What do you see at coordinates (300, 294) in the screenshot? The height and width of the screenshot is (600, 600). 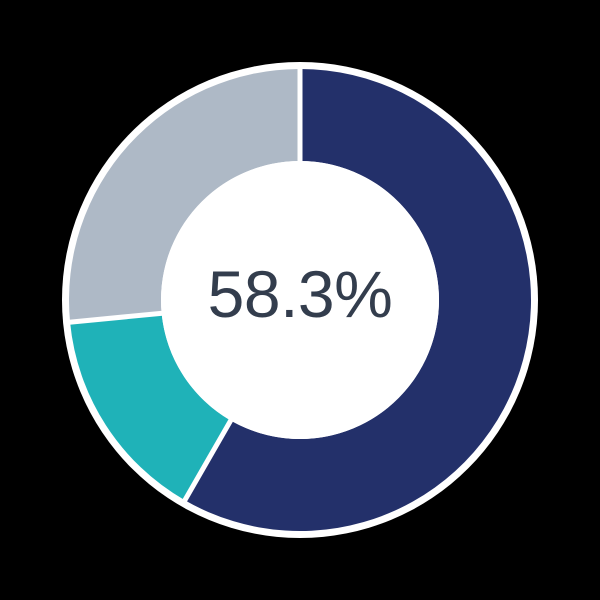 I see `center-percentage-label: 58.3%` at bounding box center [300, 294].